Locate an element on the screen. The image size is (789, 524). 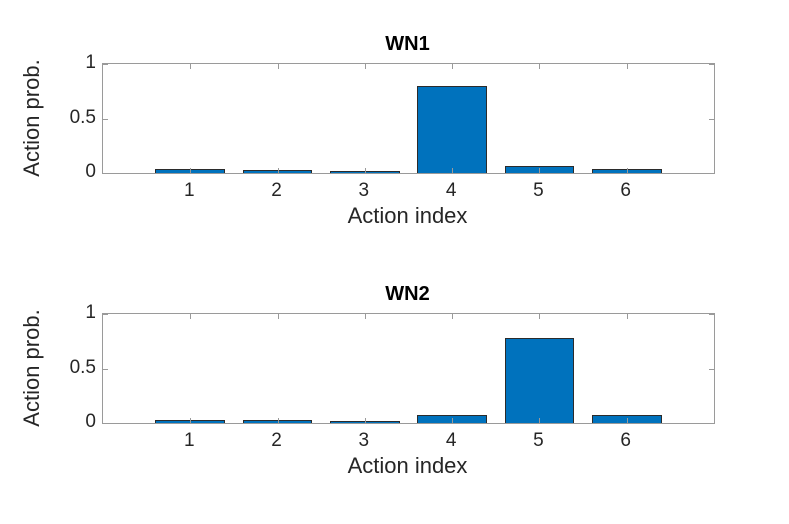
bar-wn1-cat1 is located at coordinates (190, 171).